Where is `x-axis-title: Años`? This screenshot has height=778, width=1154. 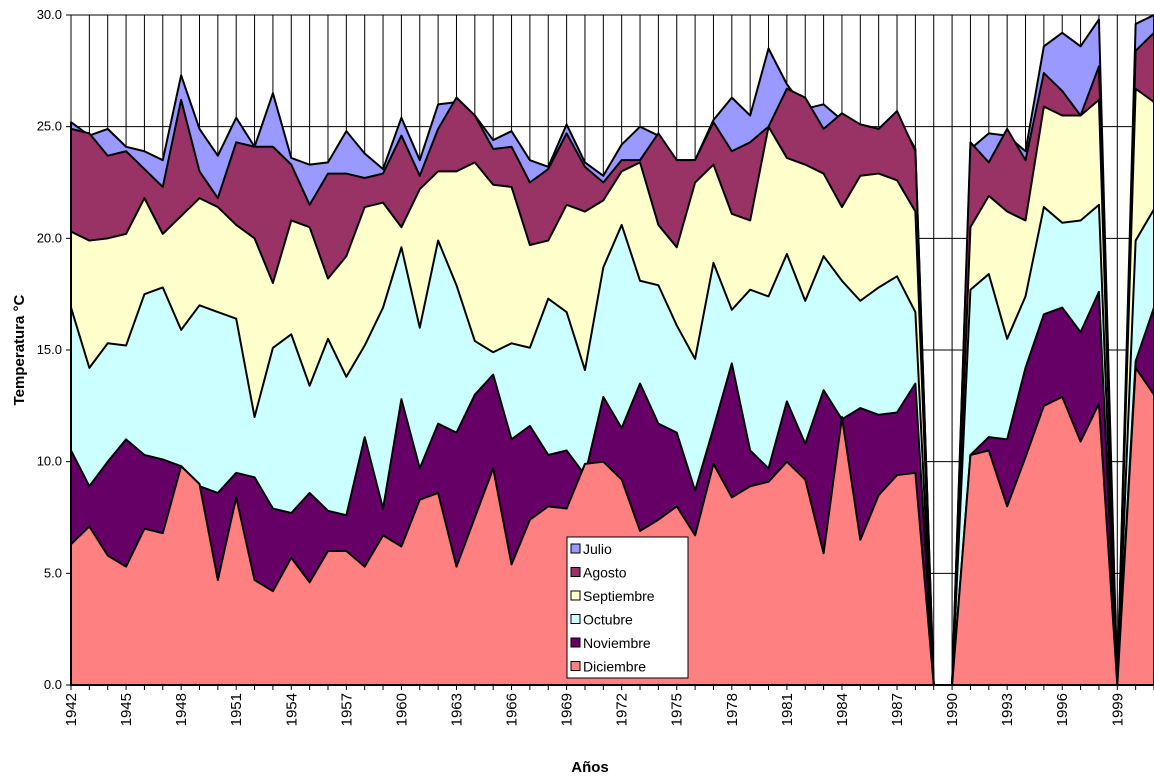 x-axis-title: Años is located at coordinates (590, 767).